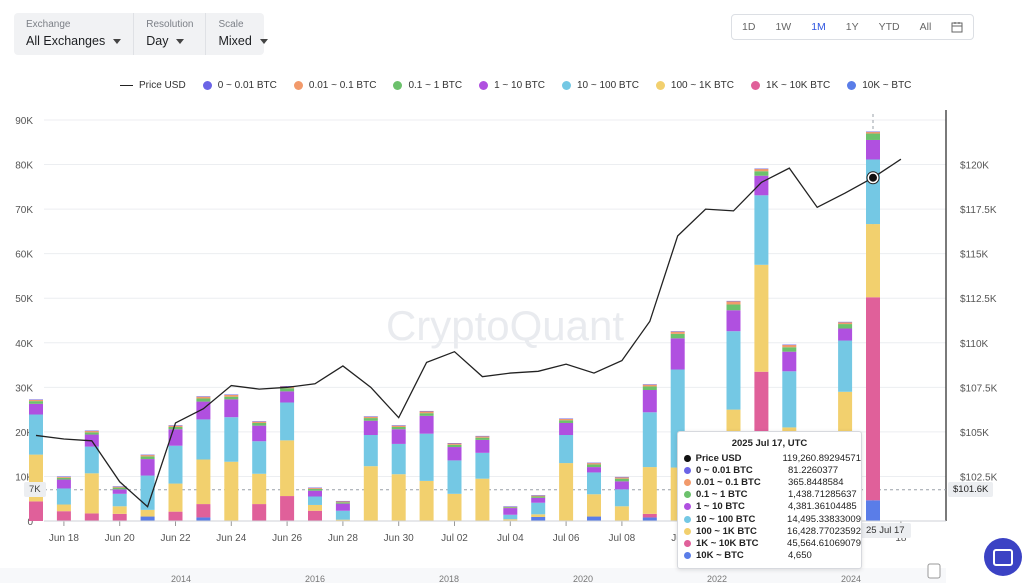 The image size is (1024, 583). What do you see at coordinates (126, 85) in the screenshot?
I see `line-swatch-icon` at bounding box center [126, 85].